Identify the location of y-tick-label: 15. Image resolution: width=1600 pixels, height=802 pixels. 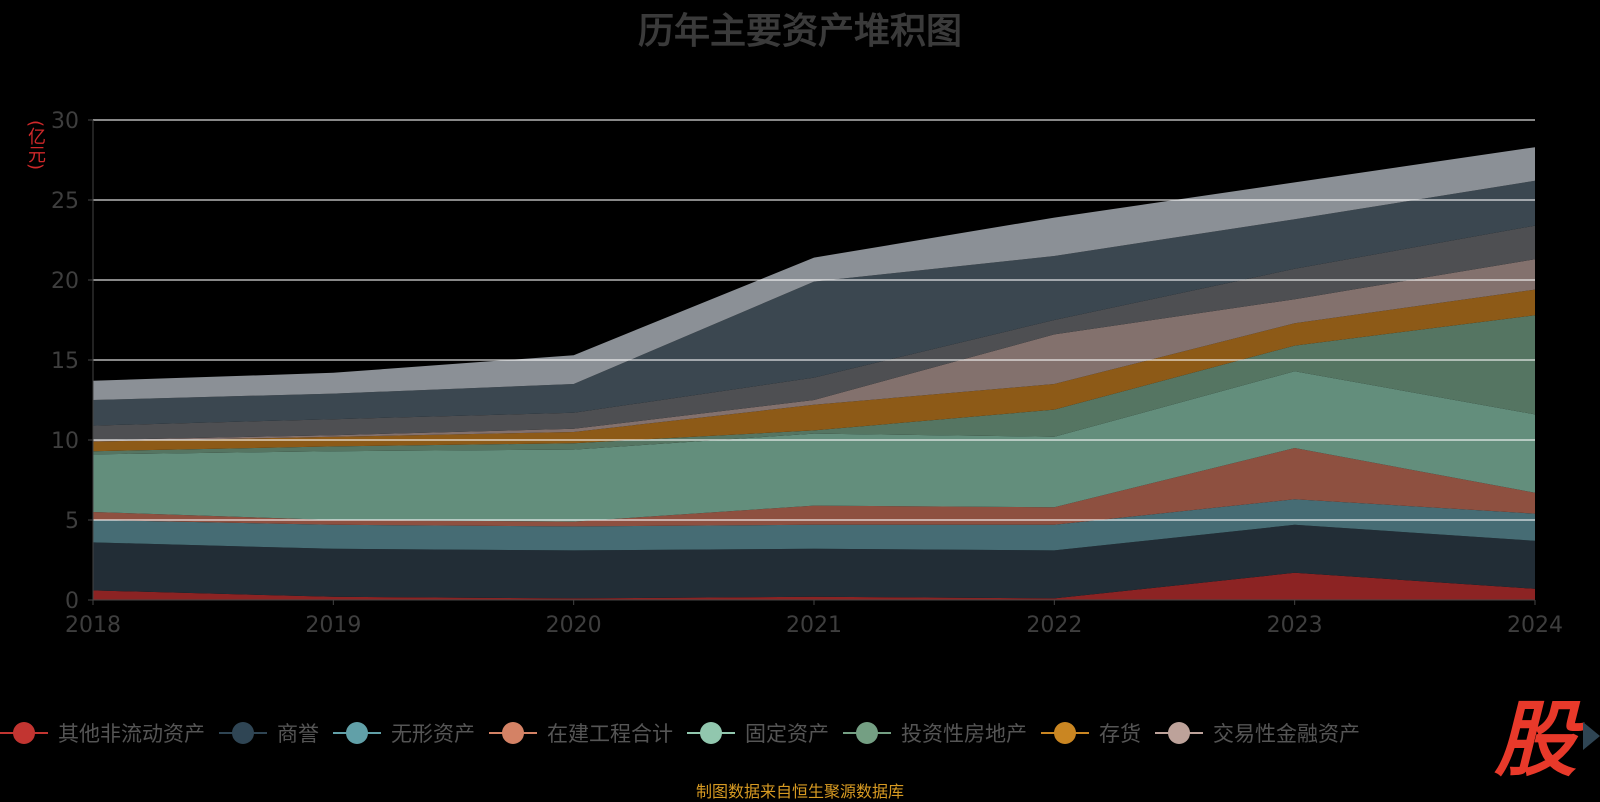
(65, 361).